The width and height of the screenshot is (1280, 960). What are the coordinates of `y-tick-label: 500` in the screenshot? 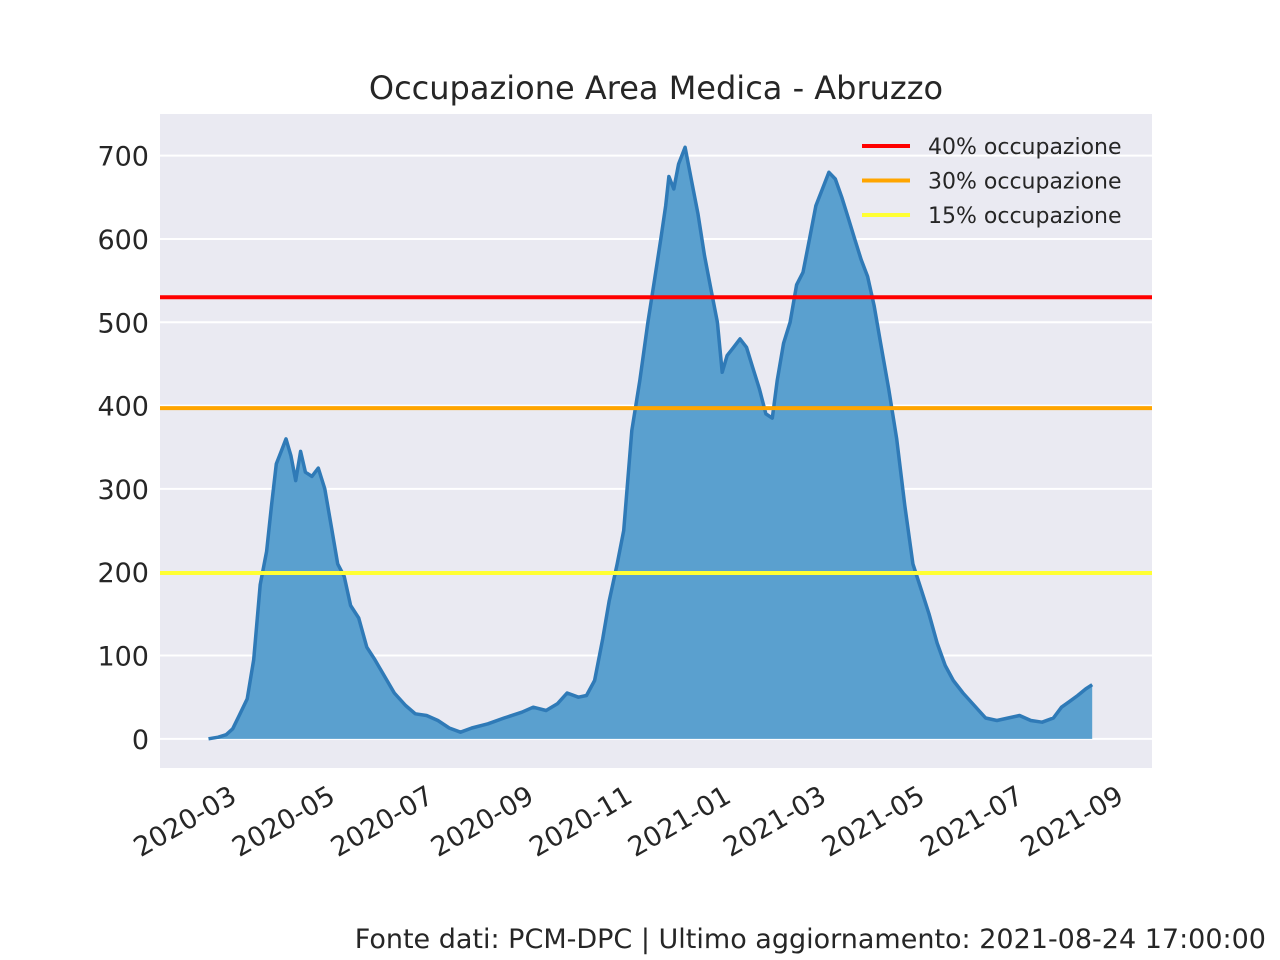 It's located at (123, 323).